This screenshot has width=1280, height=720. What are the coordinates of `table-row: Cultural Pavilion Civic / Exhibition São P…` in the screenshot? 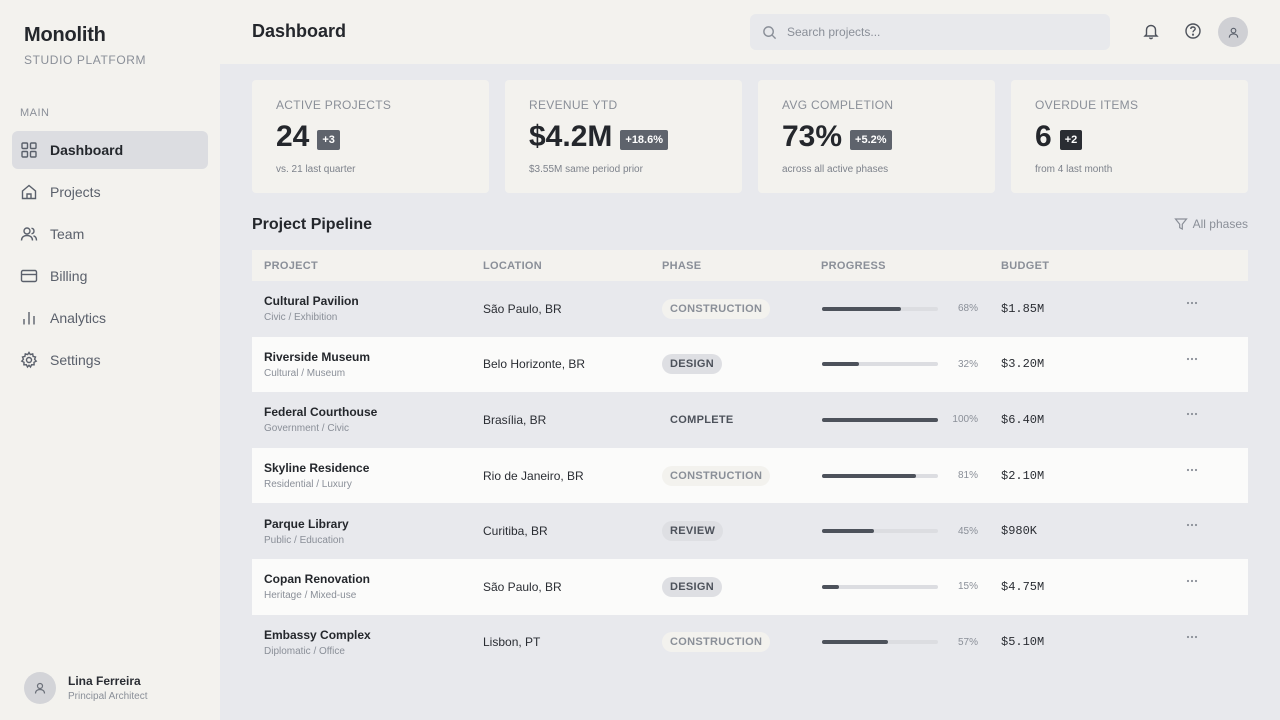 It's located at (750, 309).